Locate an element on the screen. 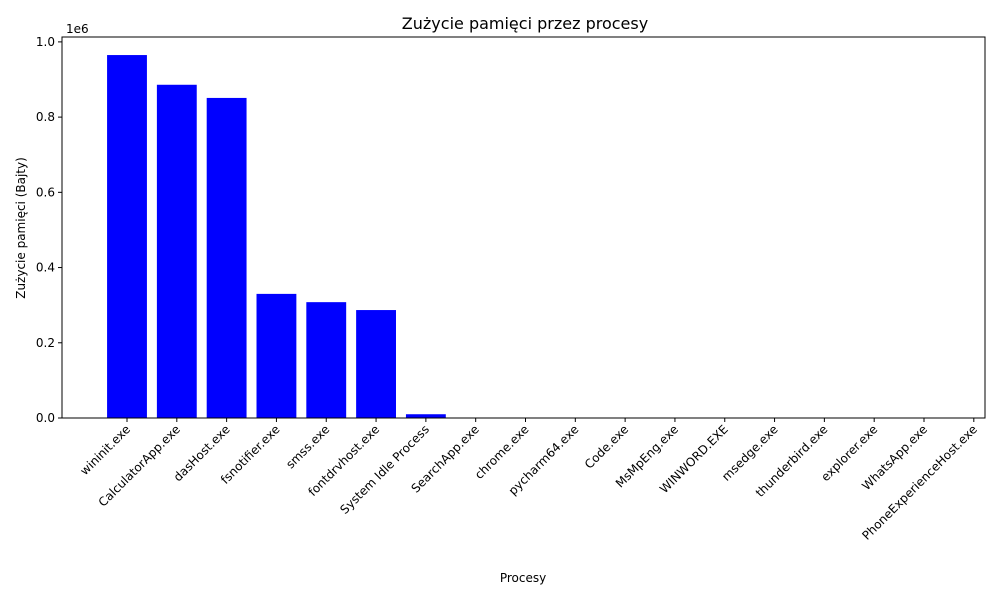  y-tick-label: 0.2 is located at coordinates (45, 343).